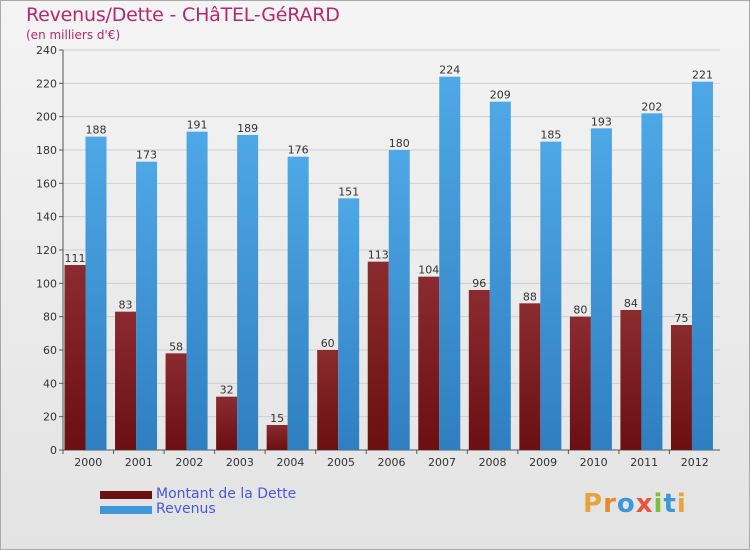 The height and width of the screenshot is (550, 750). I want to click on bar-dette-2007, so click(429, 363).